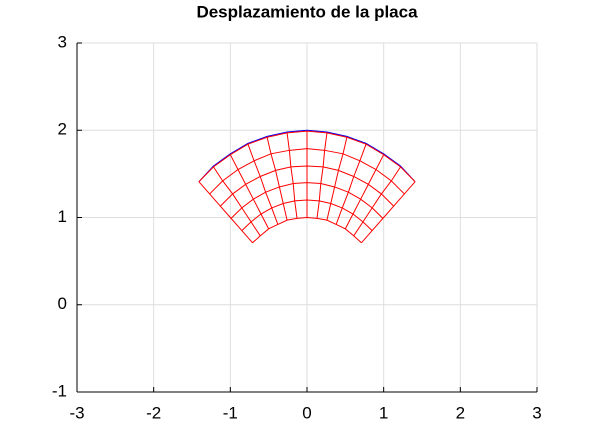 This screenshot has height=440, width=593. Describe the element at coordinates (383, 412) in the screenshot. I see `x-tick-label: 1` at that location.